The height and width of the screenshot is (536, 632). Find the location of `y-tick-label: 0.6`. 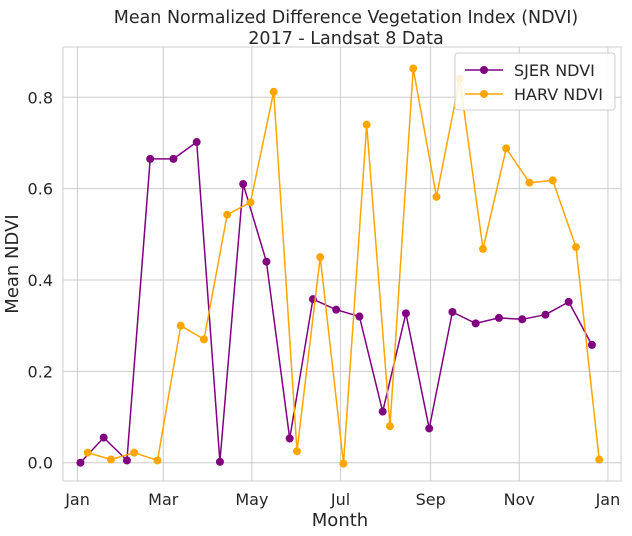

y-tick-label: 0.6 is located at coordinates (40, 189).